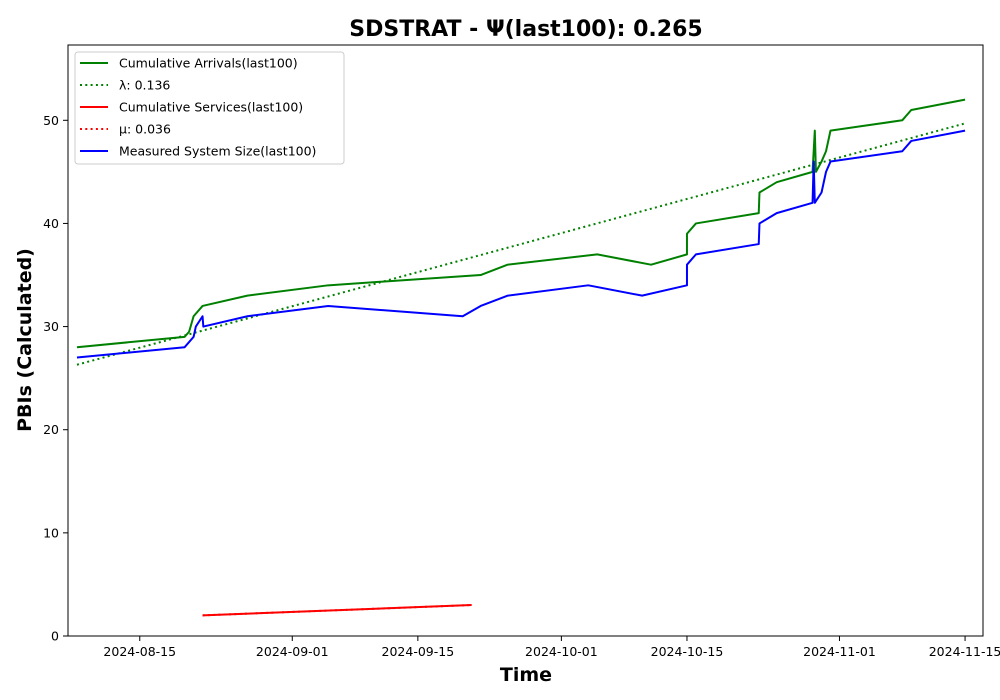 Image resolution: width=1000 pixels, height=700 pixels. I want to click on x-tick-label-2: 2024-09-15, so click(418, 651).